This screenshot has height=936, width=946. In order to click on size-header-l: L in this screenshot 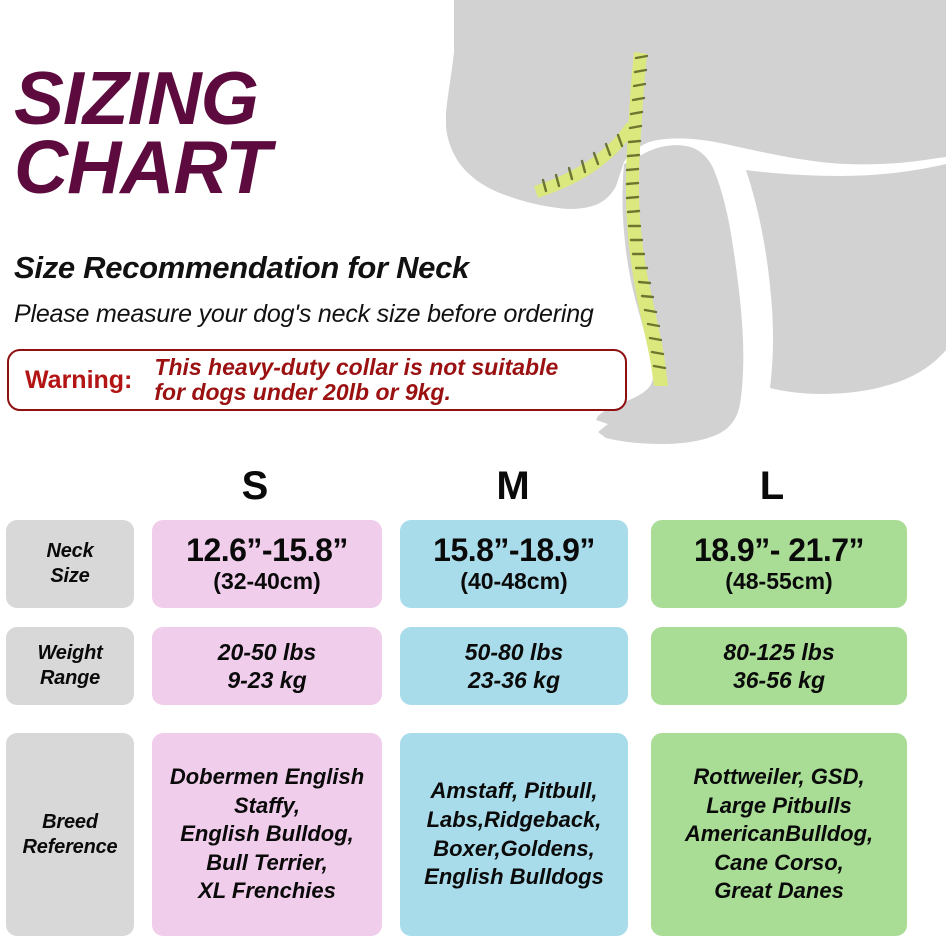, I will do `click(772, 486)`.